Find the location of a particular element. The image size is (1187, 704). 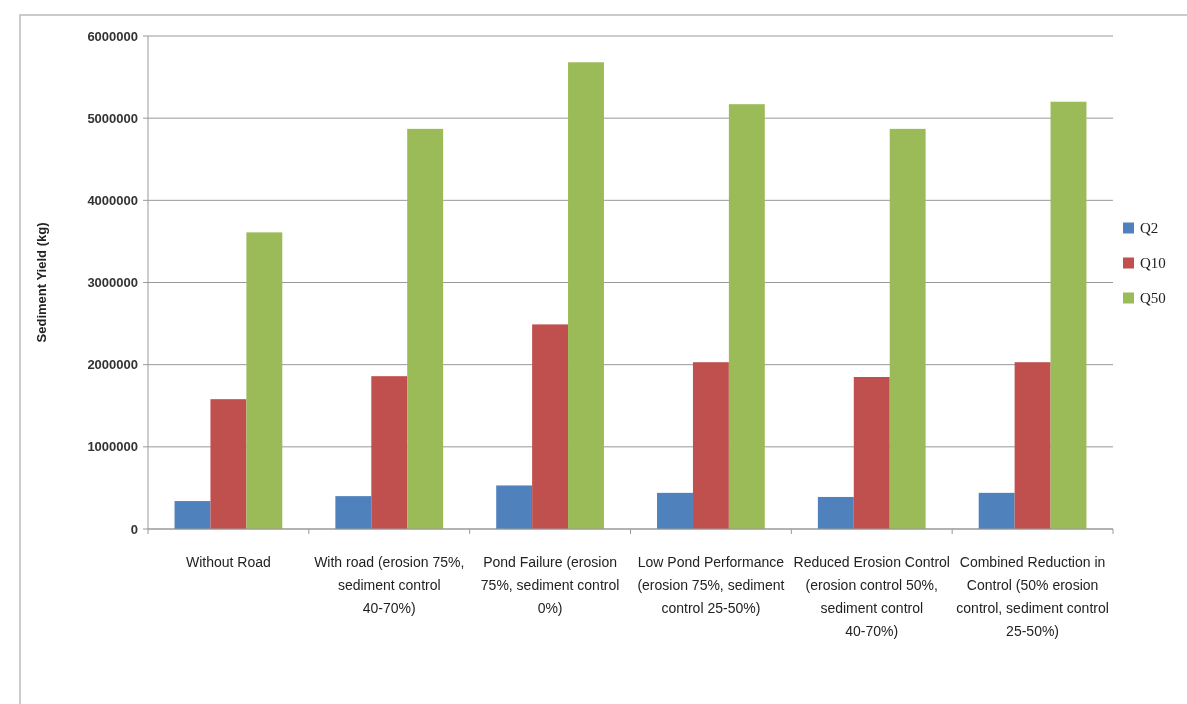

x-tick-label: Low Pond Performance (erosion 75%, sediment control 25-50%) is located at coordinates (711, 585).